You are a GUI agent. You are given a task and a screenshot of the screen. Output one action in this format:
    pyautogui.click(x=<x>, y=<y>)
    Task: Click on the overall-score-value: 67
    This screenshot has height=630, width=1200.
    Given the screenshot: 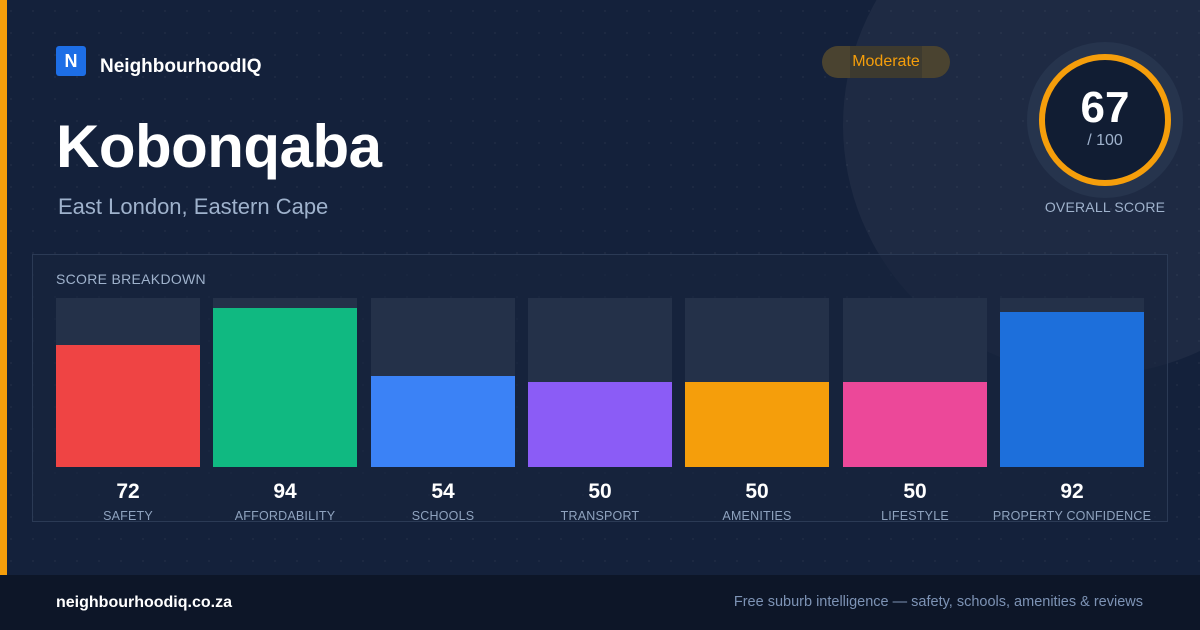 What is the action you would take?
    pyautogui.click(x=1105, y=107)
    